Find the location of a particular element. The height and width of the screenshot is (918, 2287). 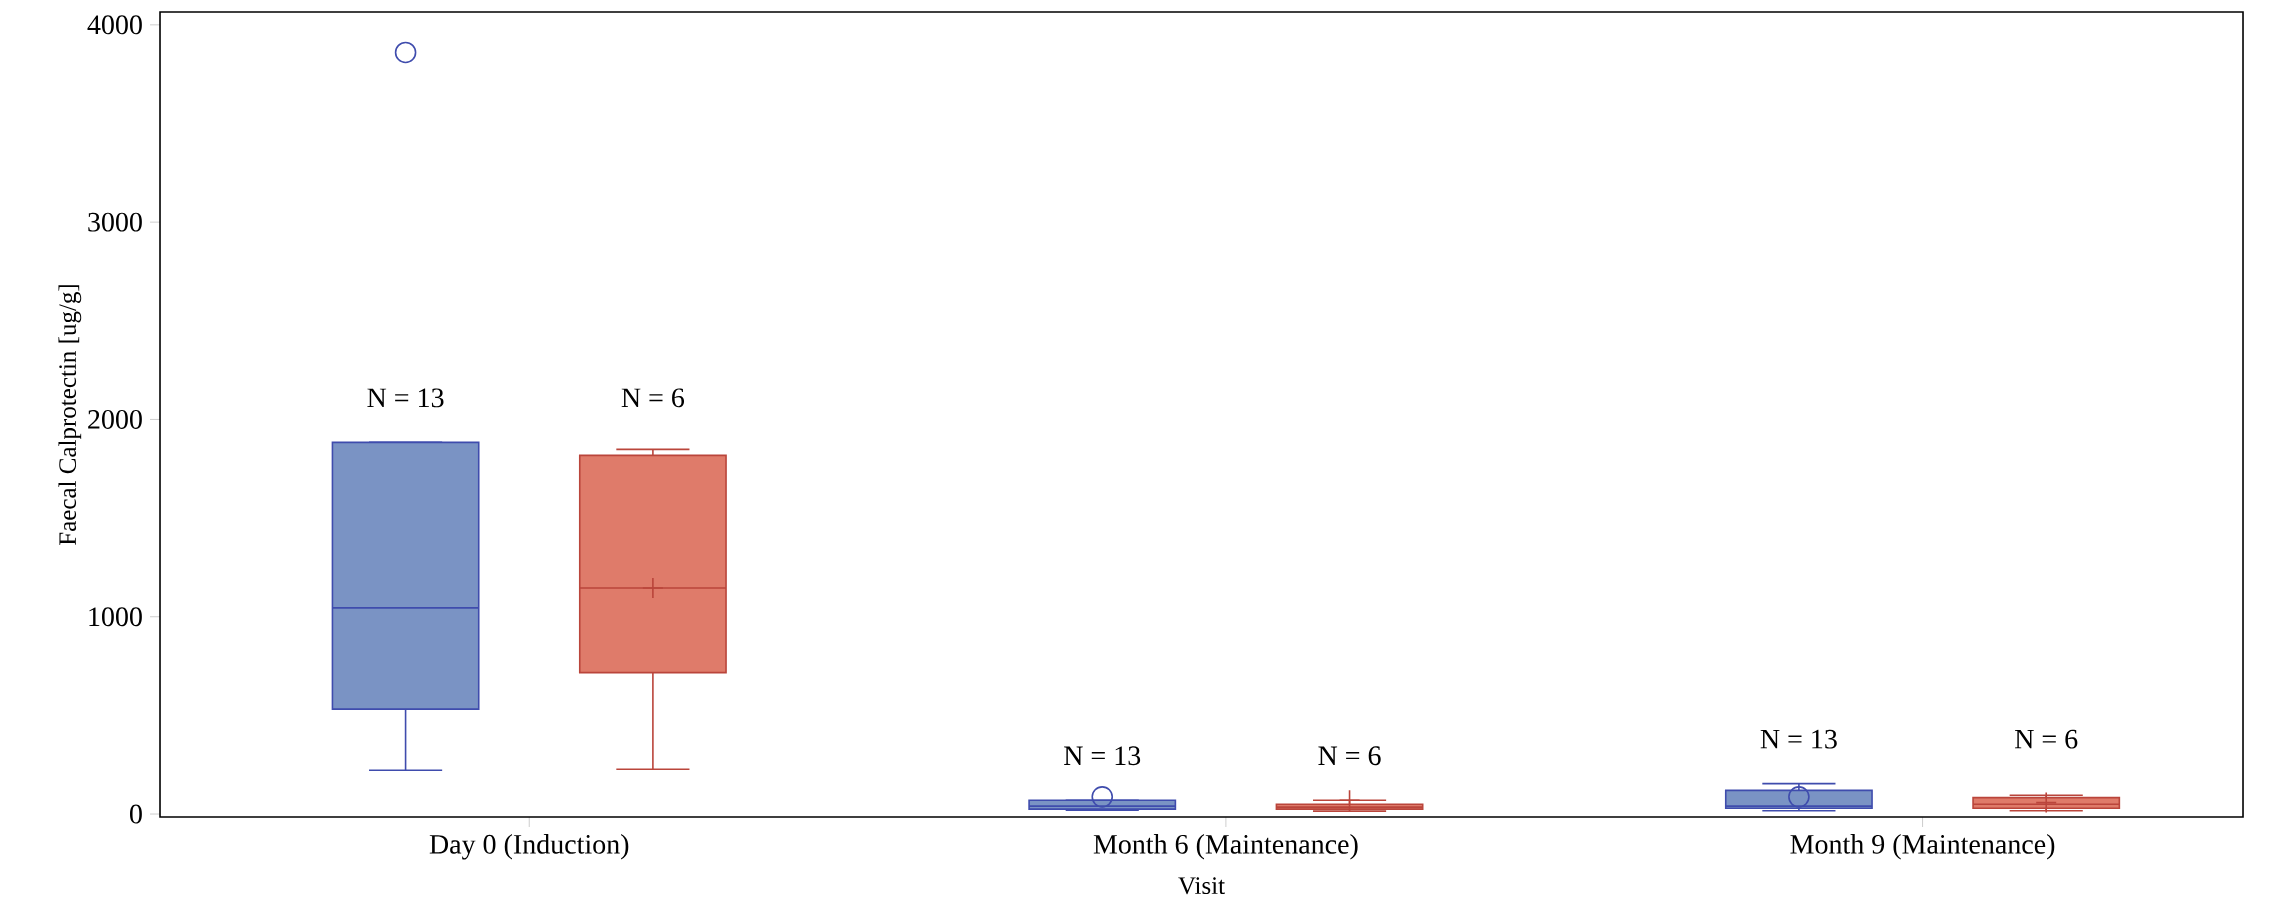

y-tick-label: 2000 is located at coordinates (115, 419).